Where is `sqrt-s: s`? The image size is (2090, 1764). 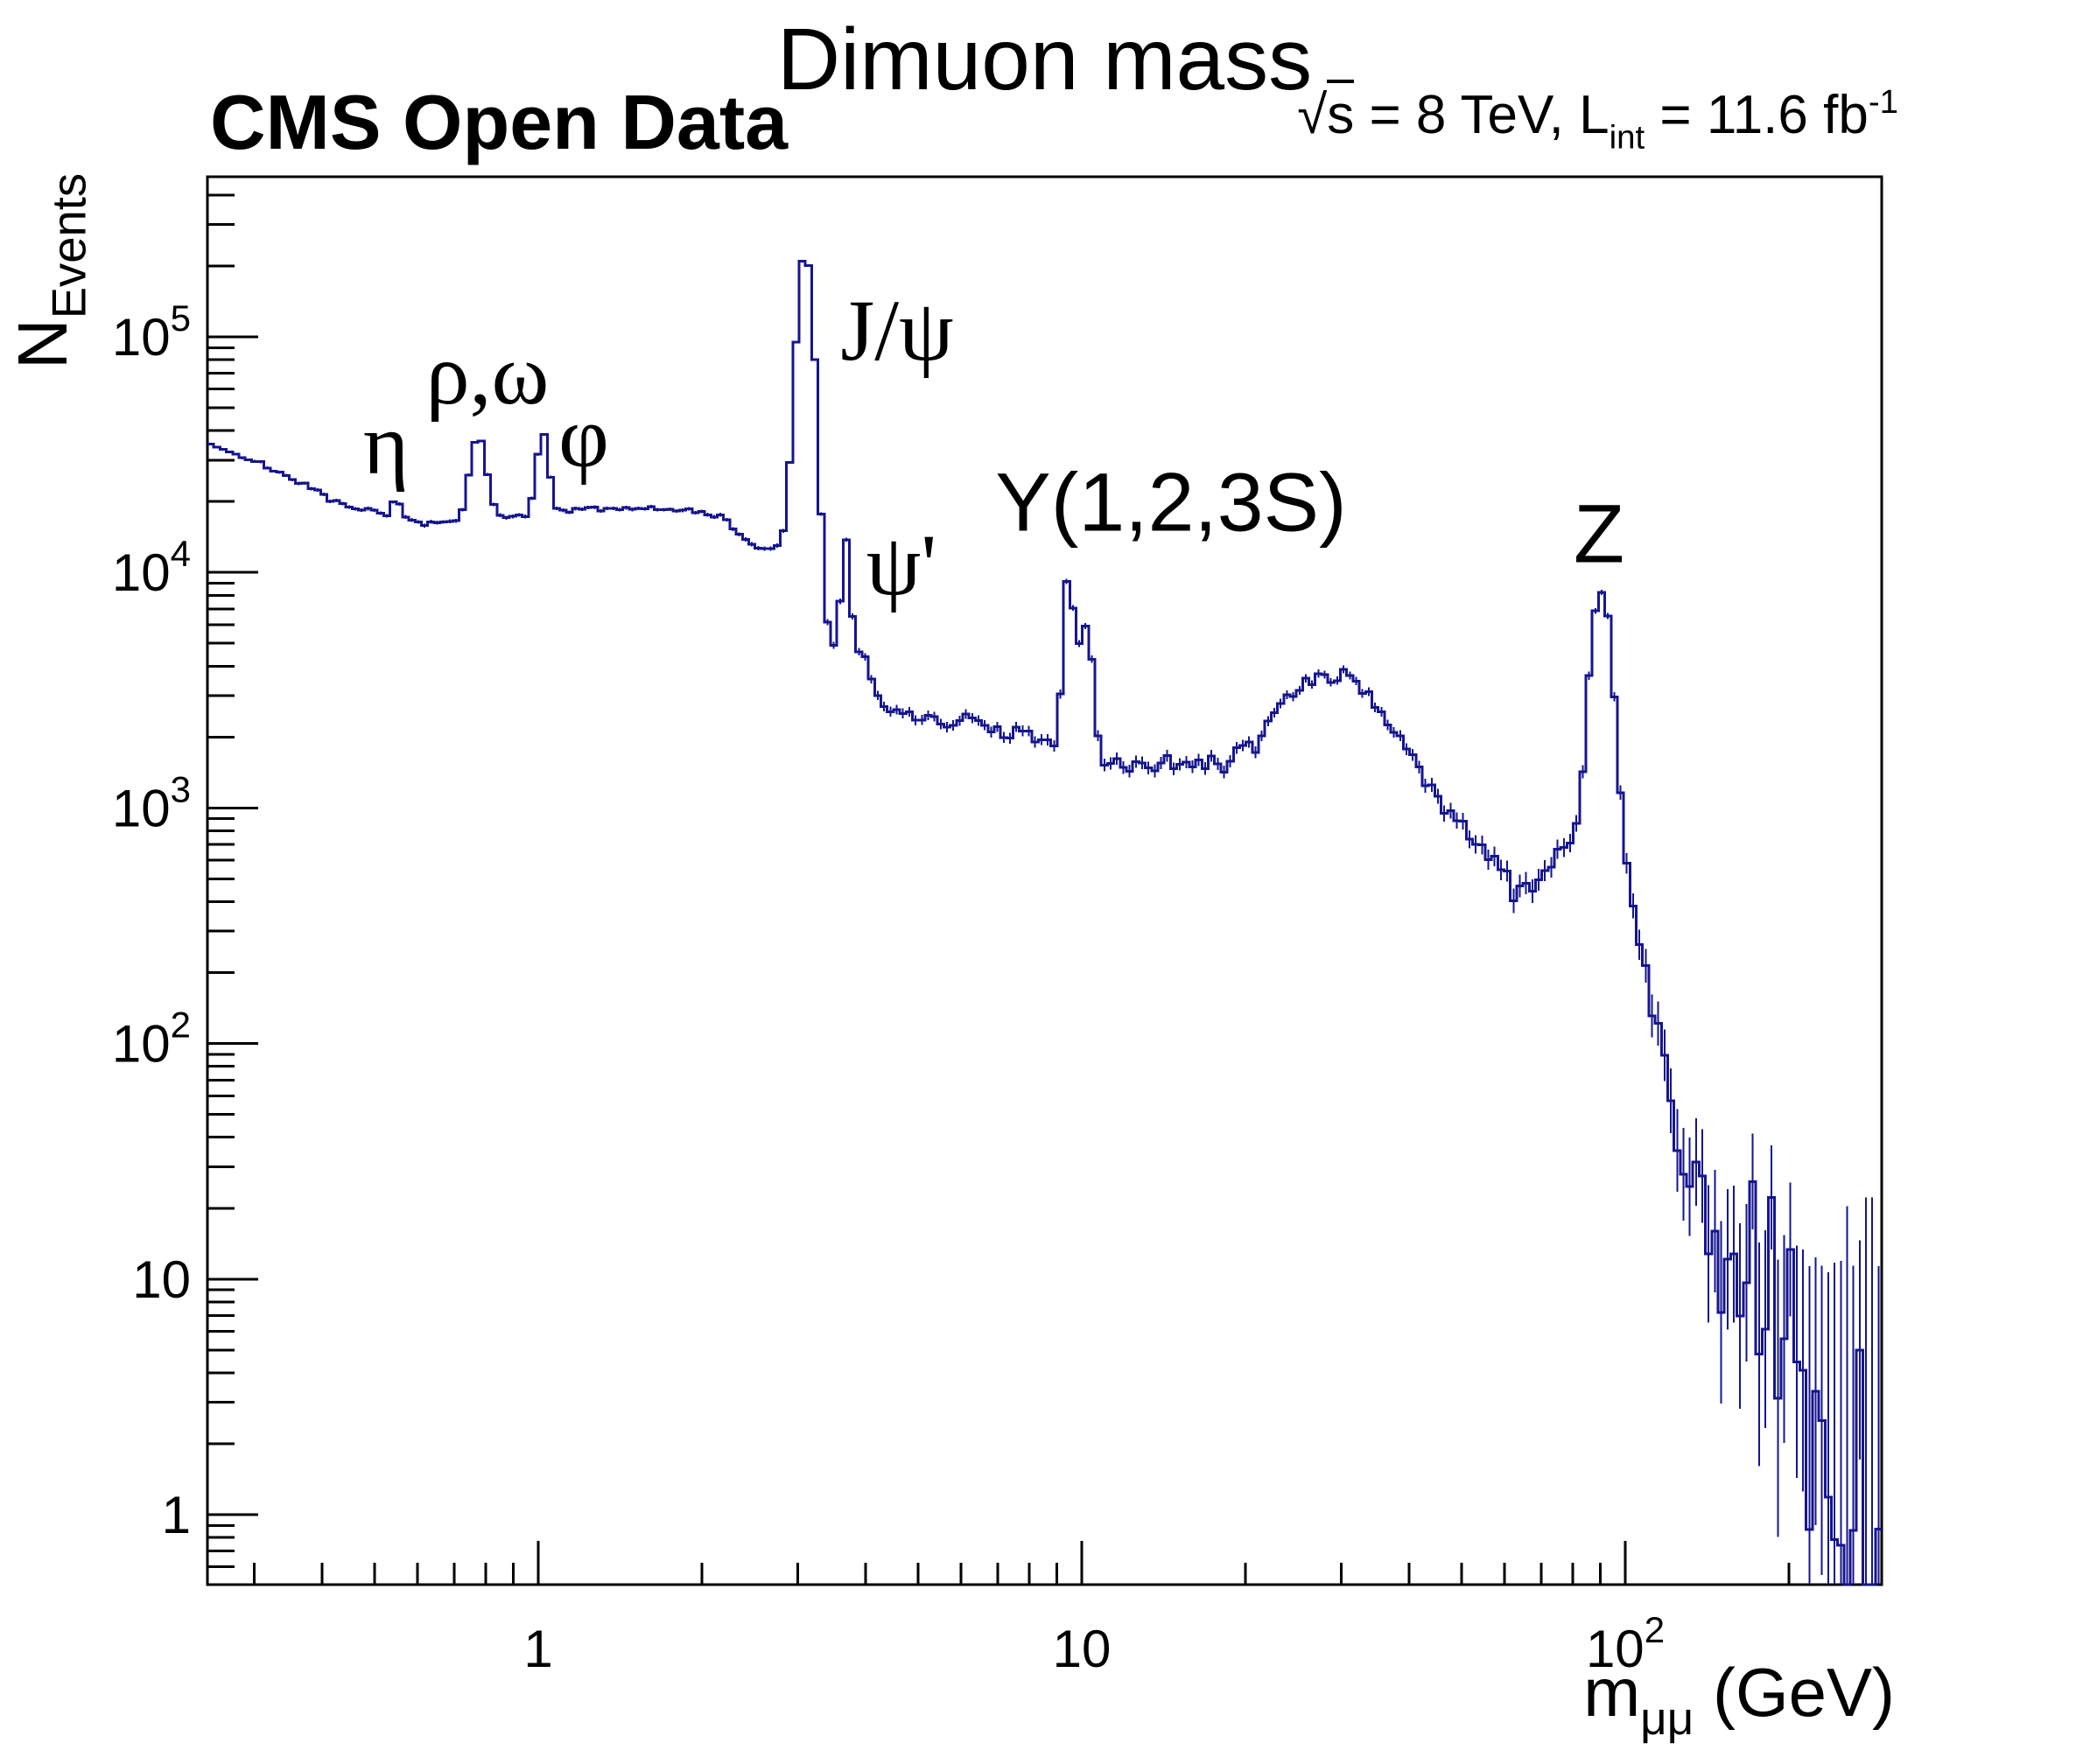
sqrt-s: s is located at coordinates (1341, 113).